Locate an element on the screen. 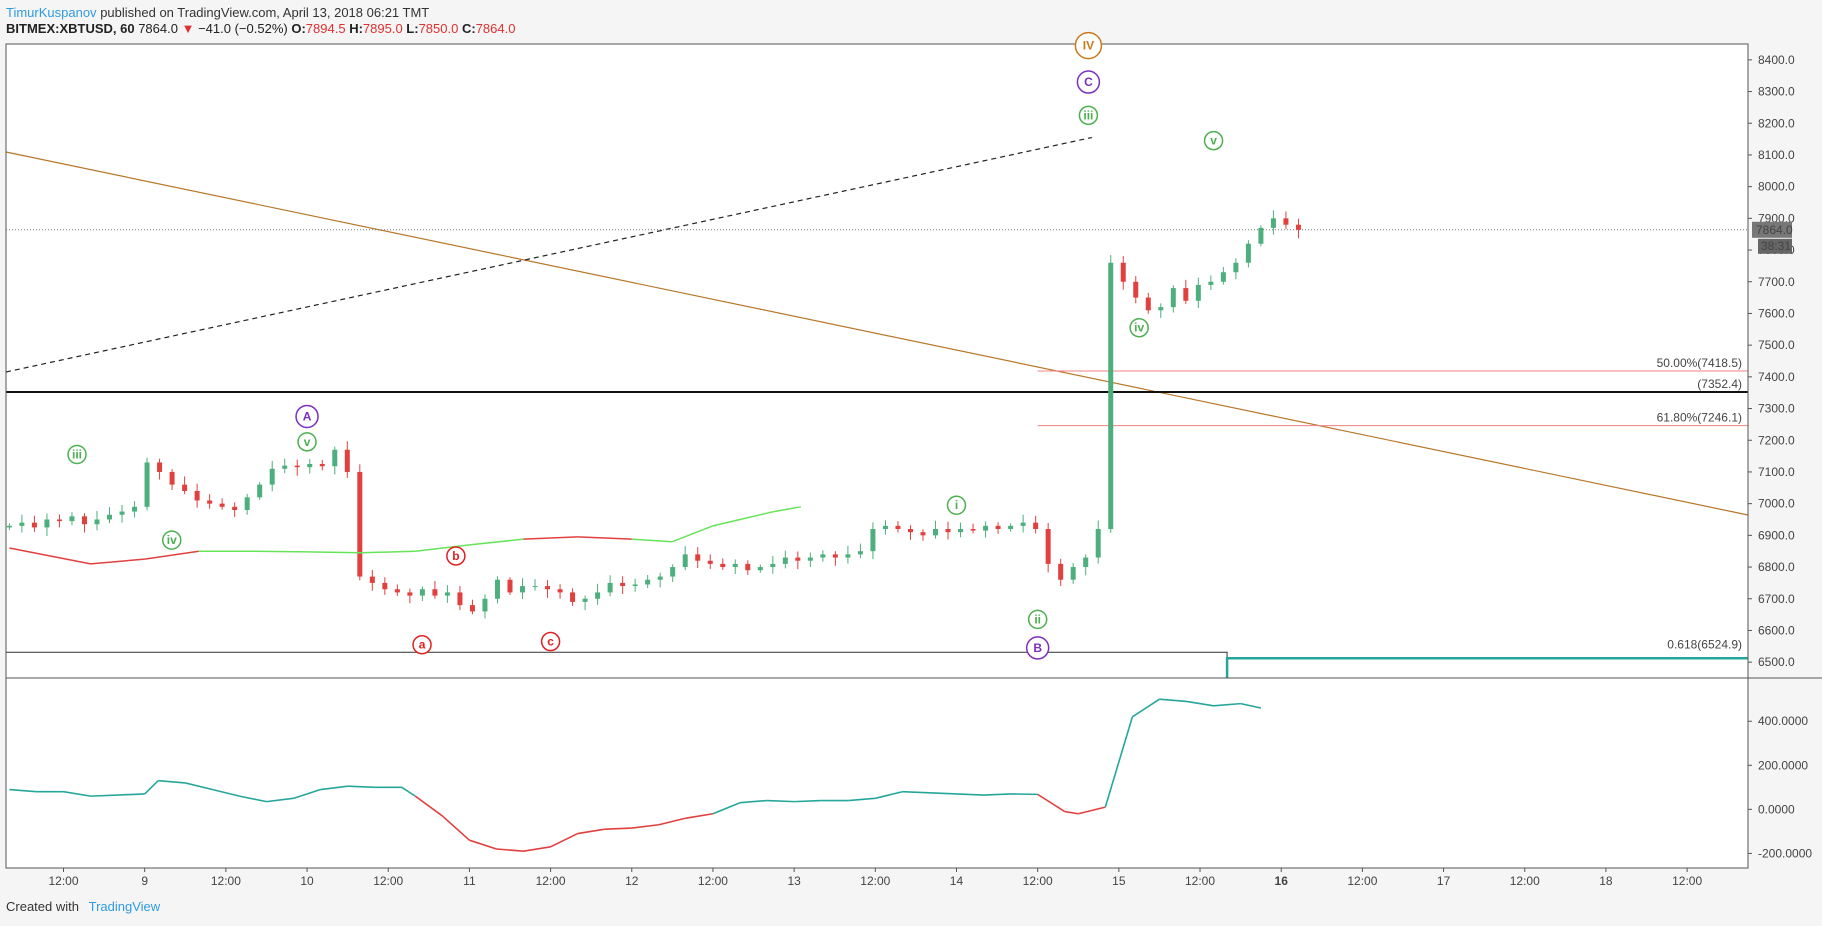 This screenshot has width=1822, height=926. wave-label-text: B is located at coordinates (1037, 648).